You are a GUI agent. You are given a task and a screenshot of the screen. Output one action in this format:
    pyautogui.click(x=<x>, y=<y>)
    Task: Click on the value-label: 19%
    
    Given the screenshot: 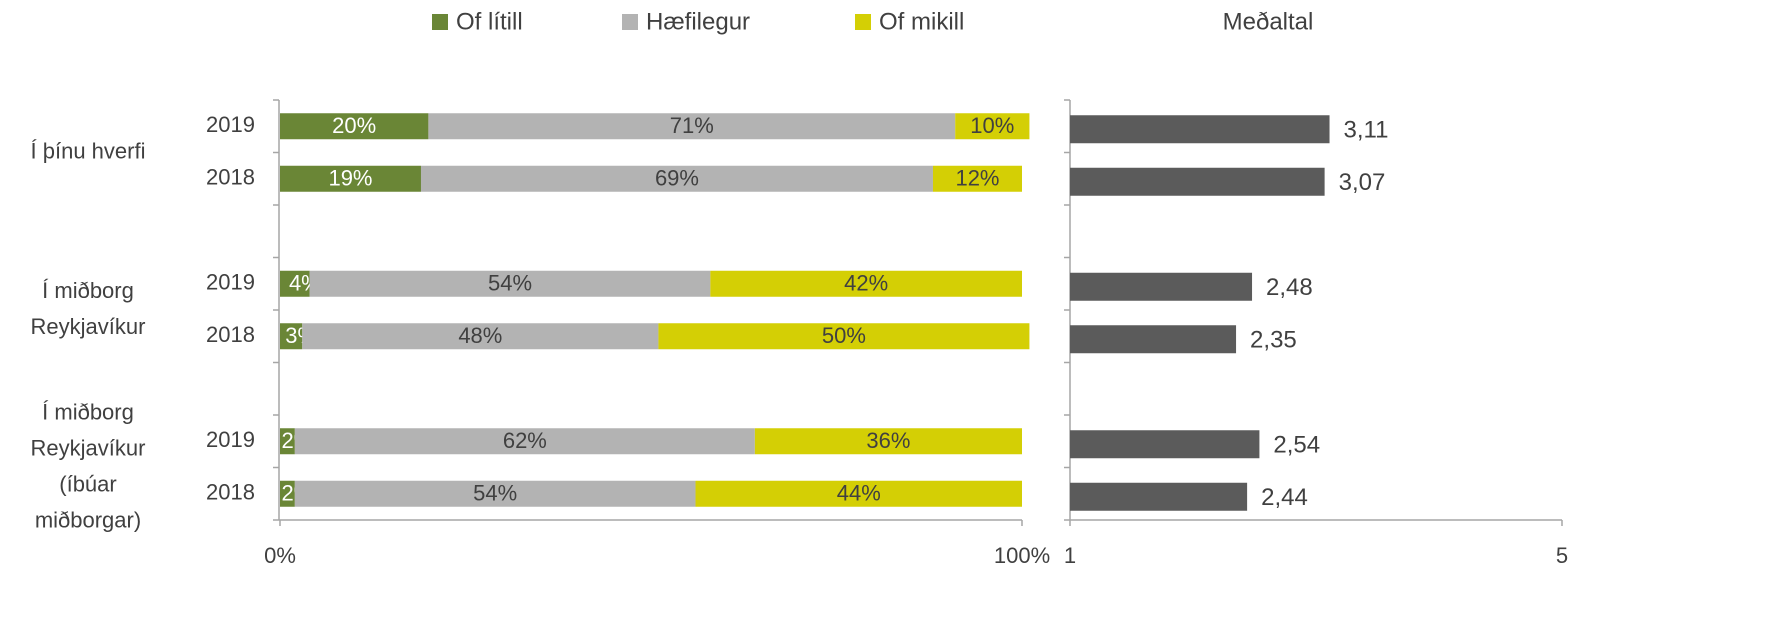 What is the action you would take?
    pyautogui.click(x=350, y=178)
    